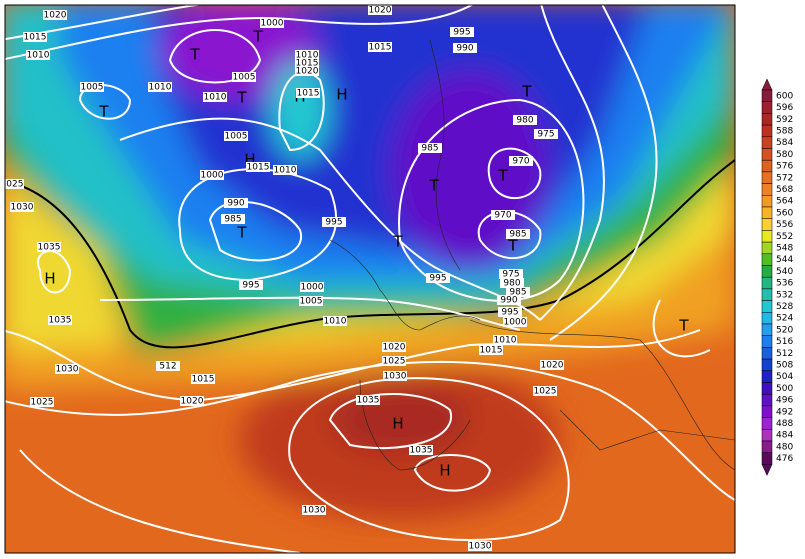  What do you see at coordinates (784, 307) in the screenshot?
I see `colorbar-label: 528` at bounding box center [784, 307].